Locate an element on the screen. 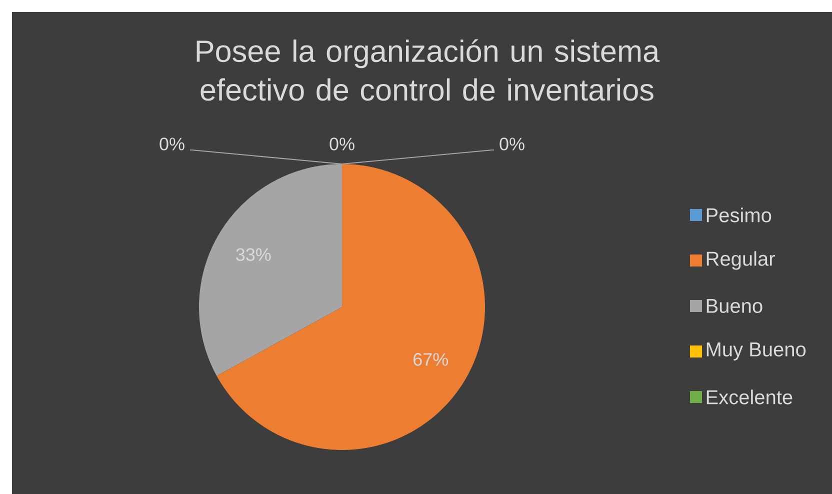 The image size is (832, 494). data-label: 67% is located at coordinates (431, 359).